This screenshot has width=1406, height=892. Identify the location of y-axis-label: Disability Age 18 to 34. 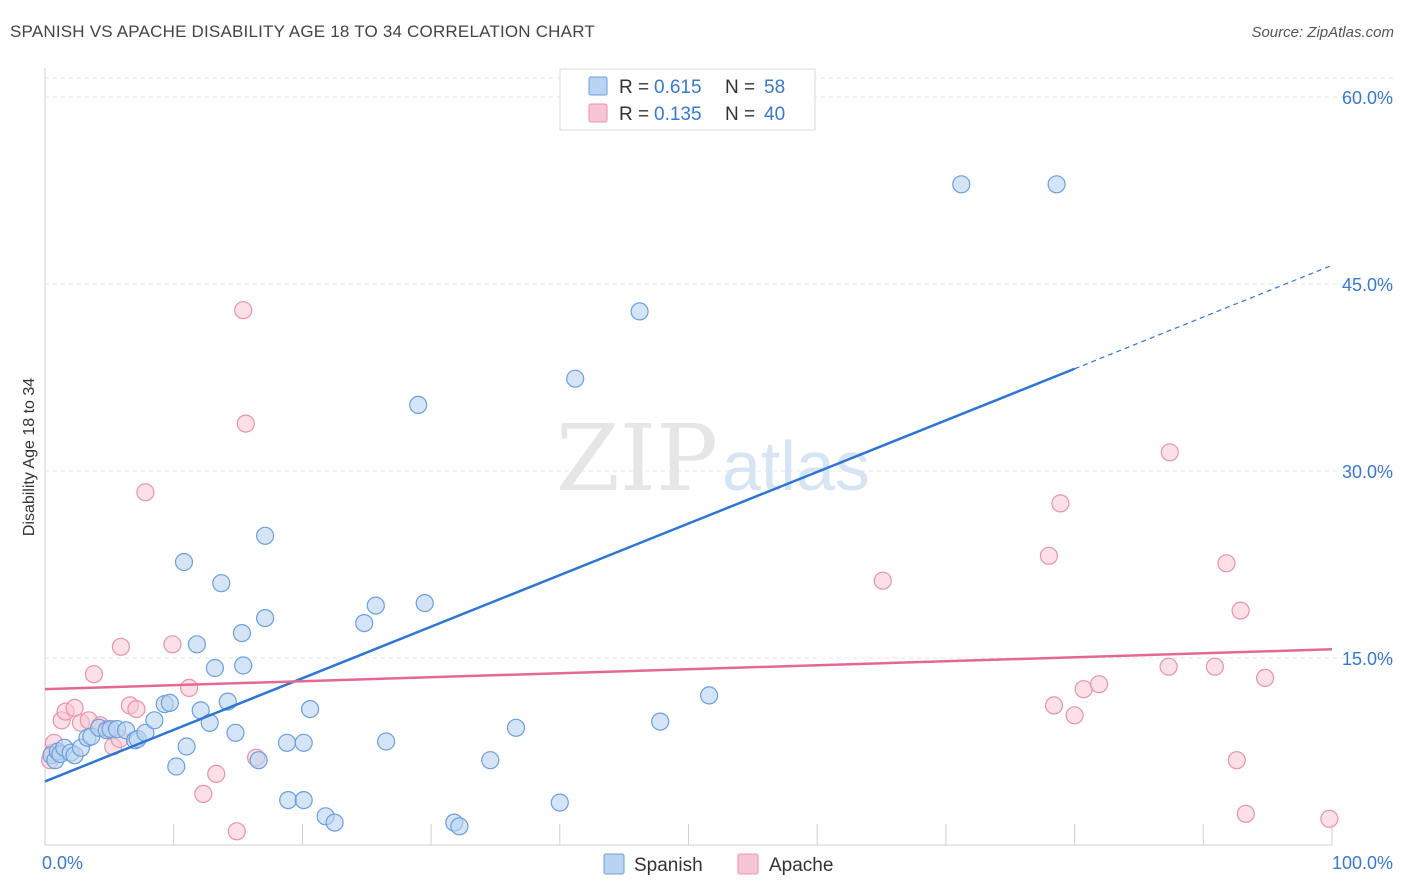
(29, 457).